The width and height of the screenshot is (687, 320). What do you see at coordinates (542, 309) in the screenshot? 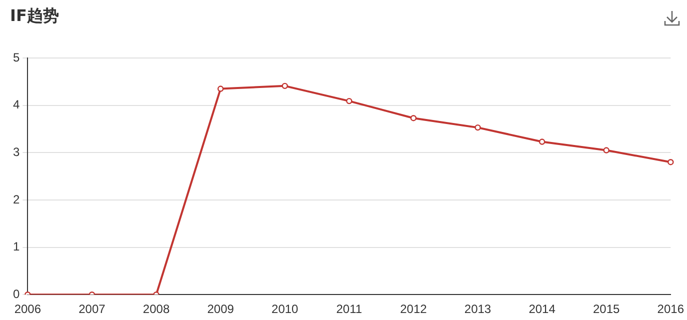
I see `x-tick-label: 2014` at bounding box center [542, 309].